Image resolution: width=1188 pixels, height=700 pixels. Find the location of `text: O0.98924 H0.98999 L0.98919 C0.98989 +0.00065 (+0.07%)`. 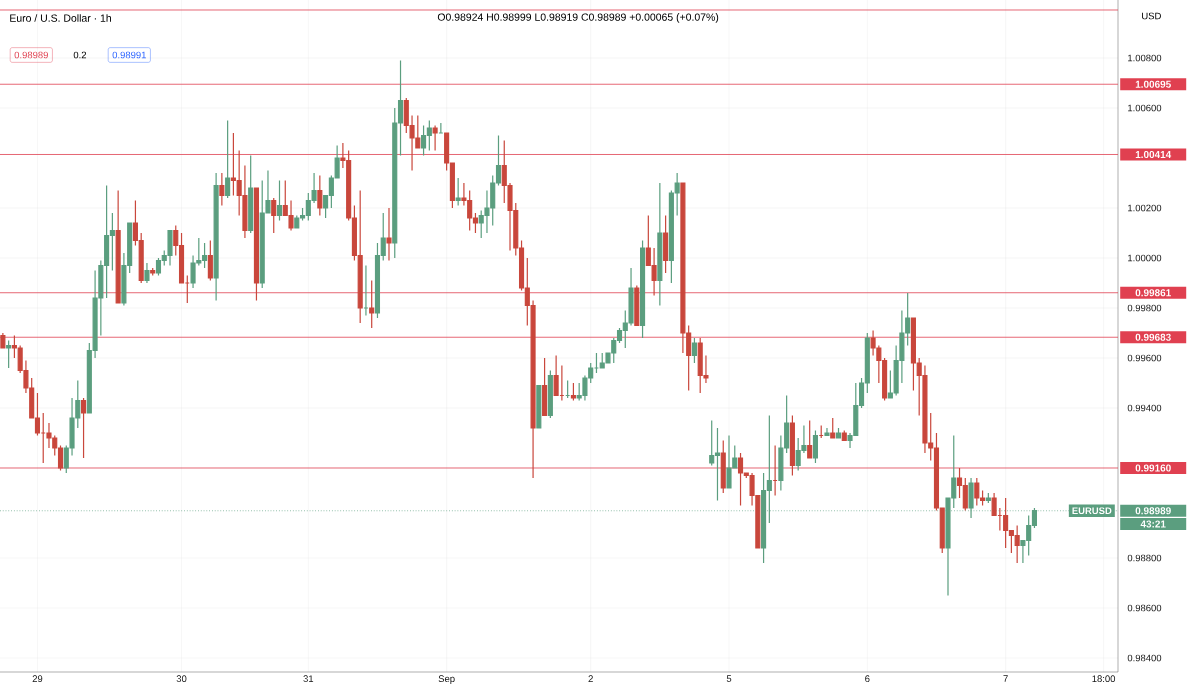

text: O0.98924 H0.98999 L0.98919 C0.98989 +0.00065 (+0.07%) is located at coordinates (578, 18).